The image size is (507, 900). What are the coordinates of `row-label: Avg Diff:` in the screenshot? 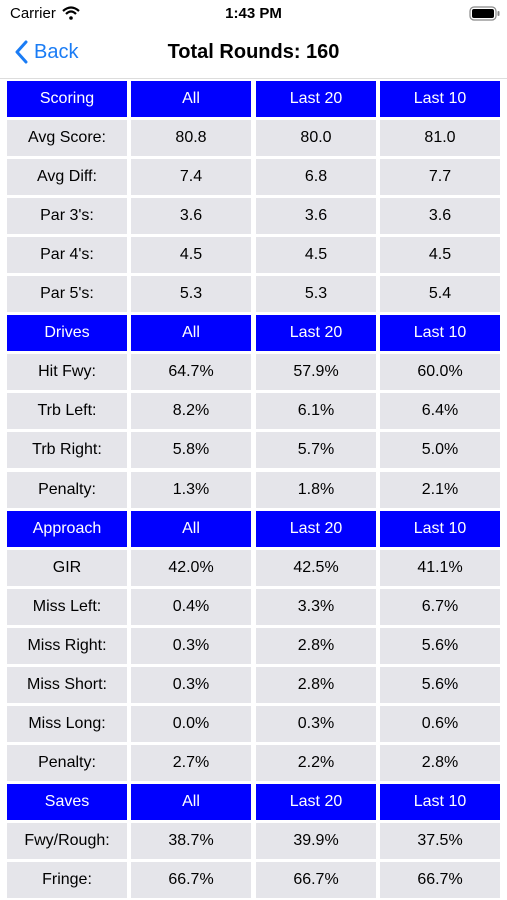 It's located at (67, 177).